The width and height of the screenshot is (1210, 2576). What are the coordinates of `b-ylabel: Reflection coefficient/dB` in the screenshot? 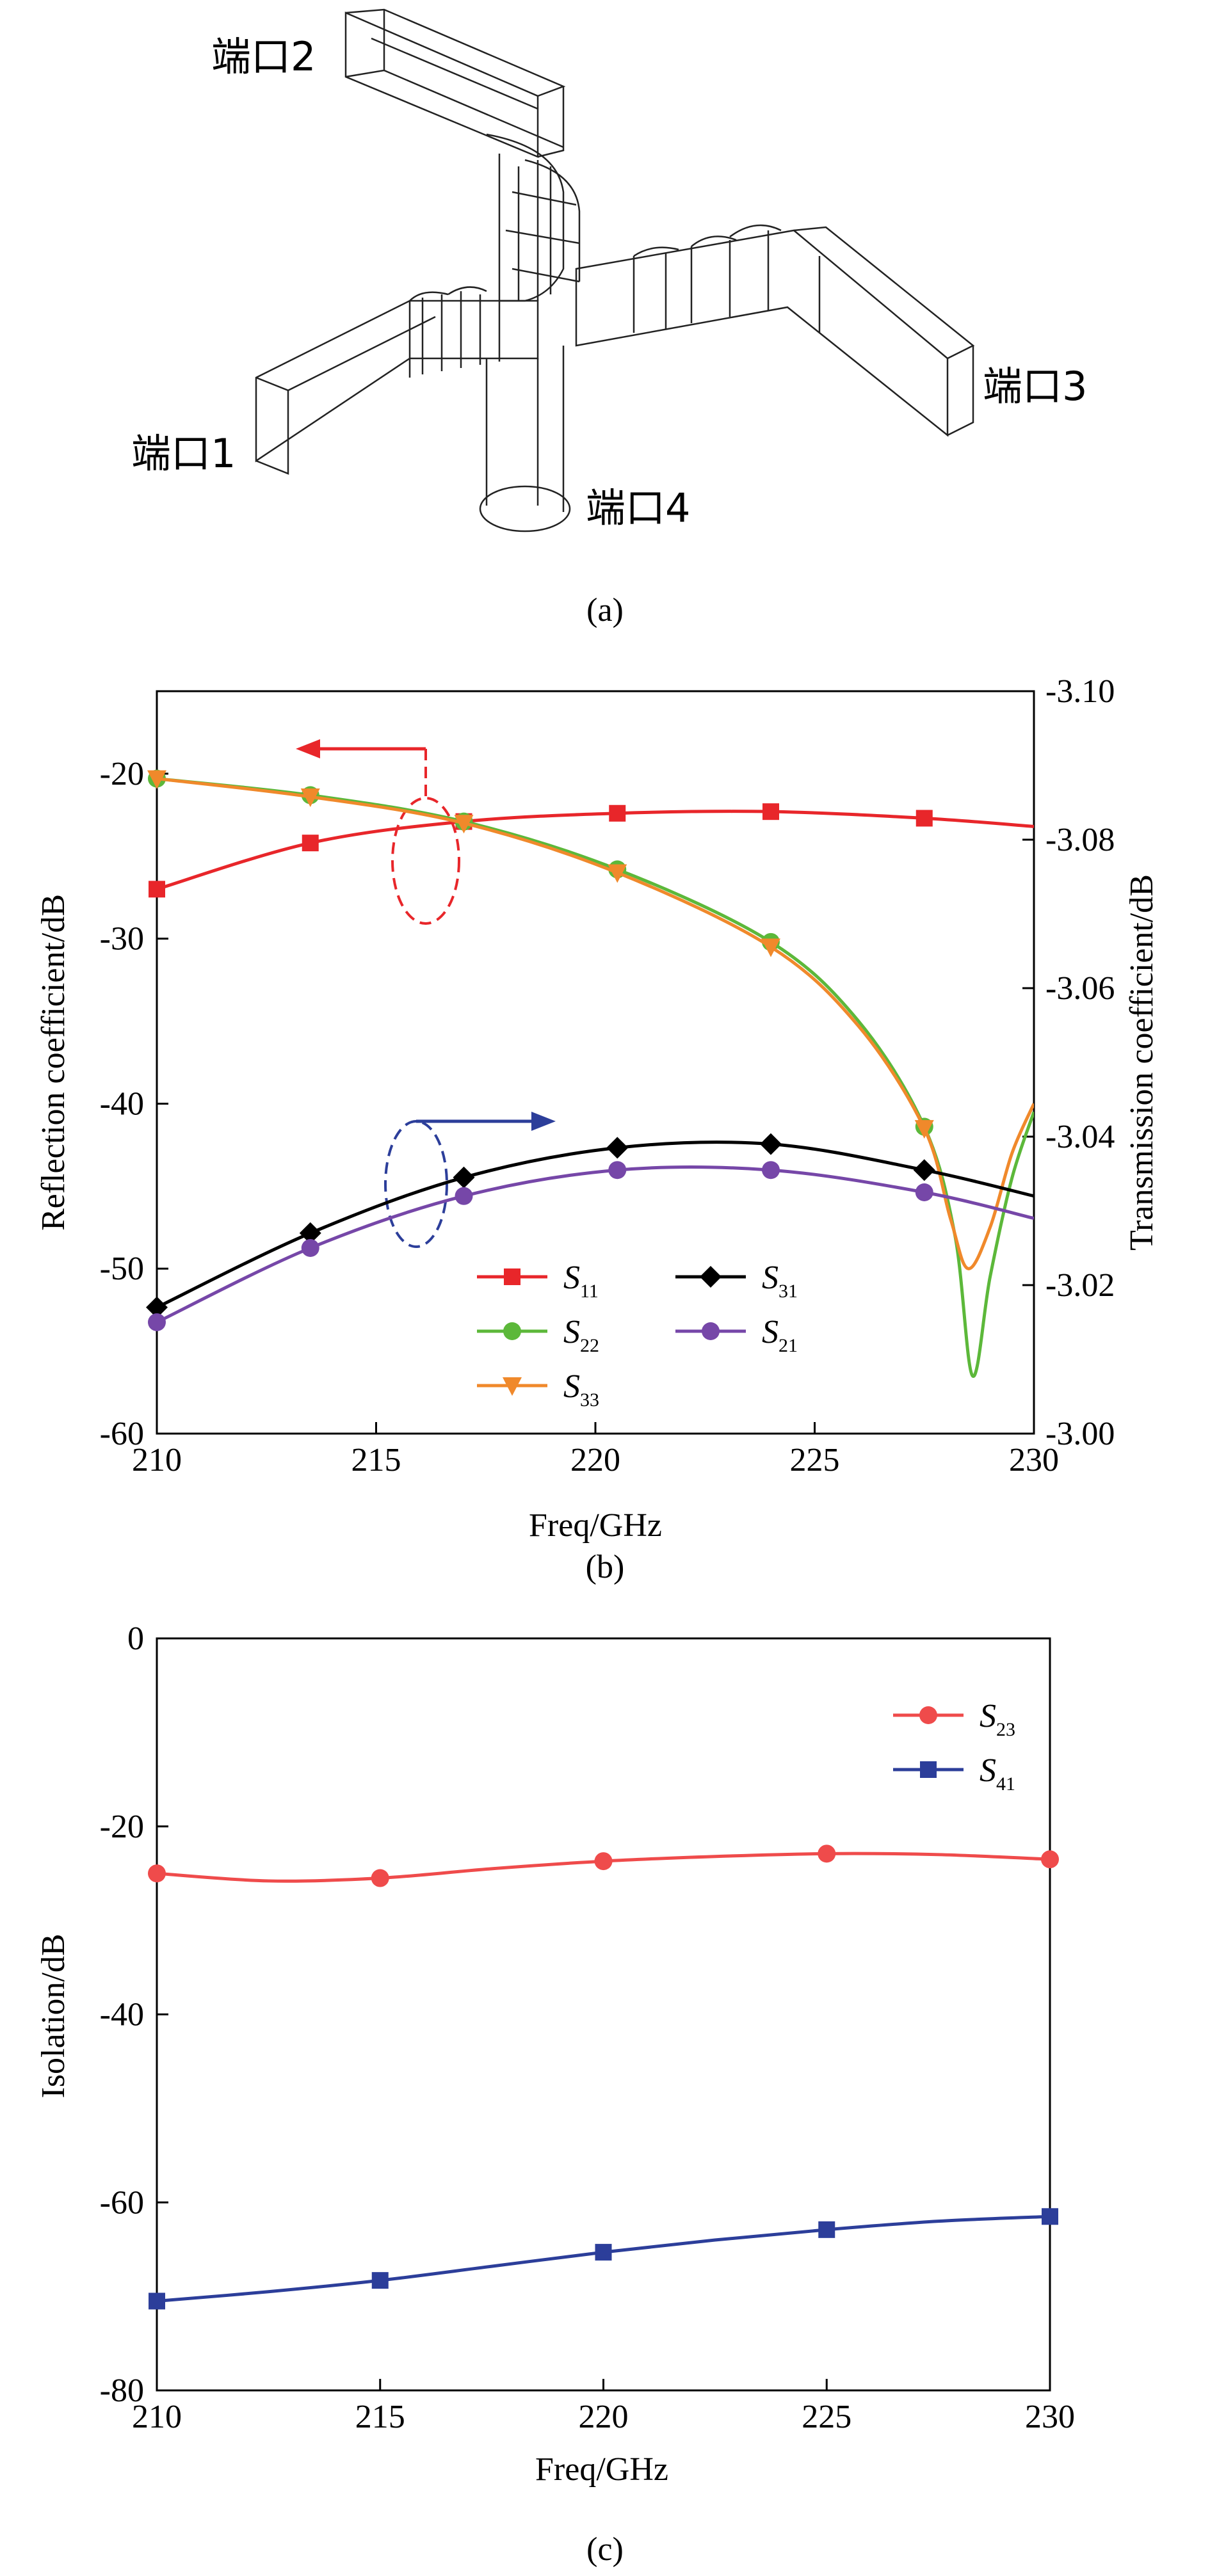 It's located at (53, 1062).